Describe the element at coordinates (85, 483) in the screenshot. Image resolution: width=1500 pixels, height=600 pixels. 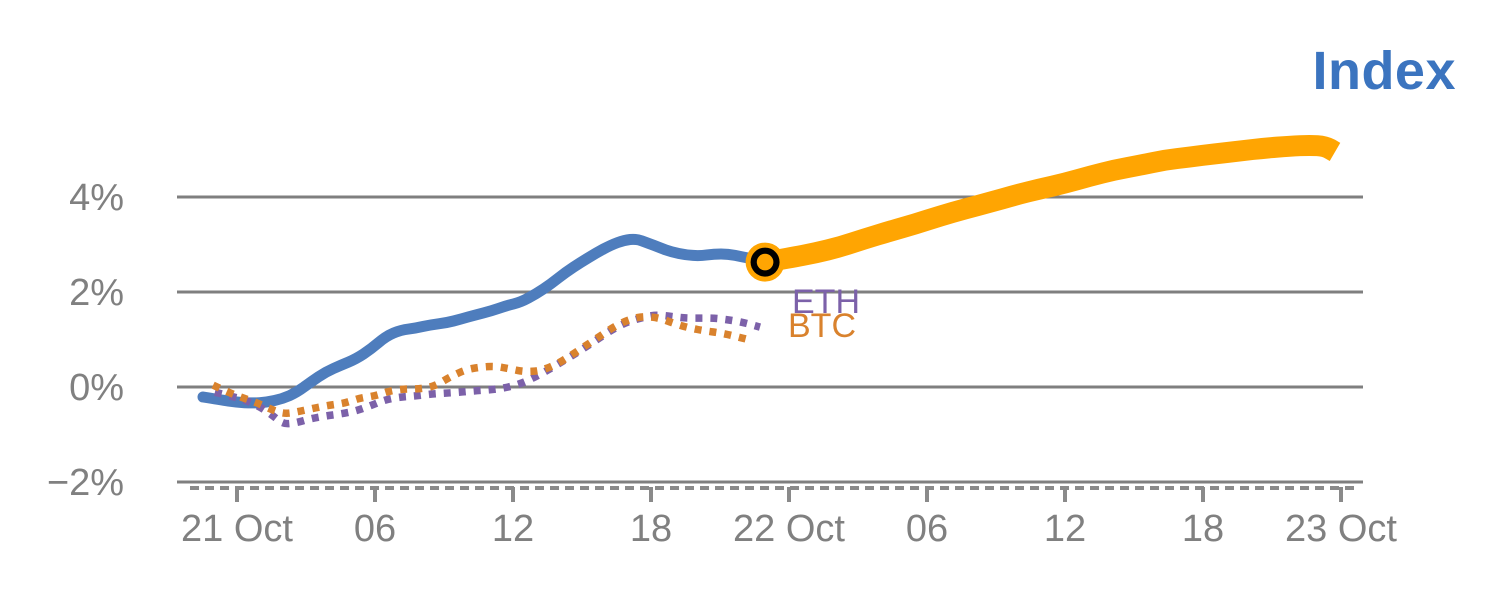
I see `y-tick-label: −2%` at that location.